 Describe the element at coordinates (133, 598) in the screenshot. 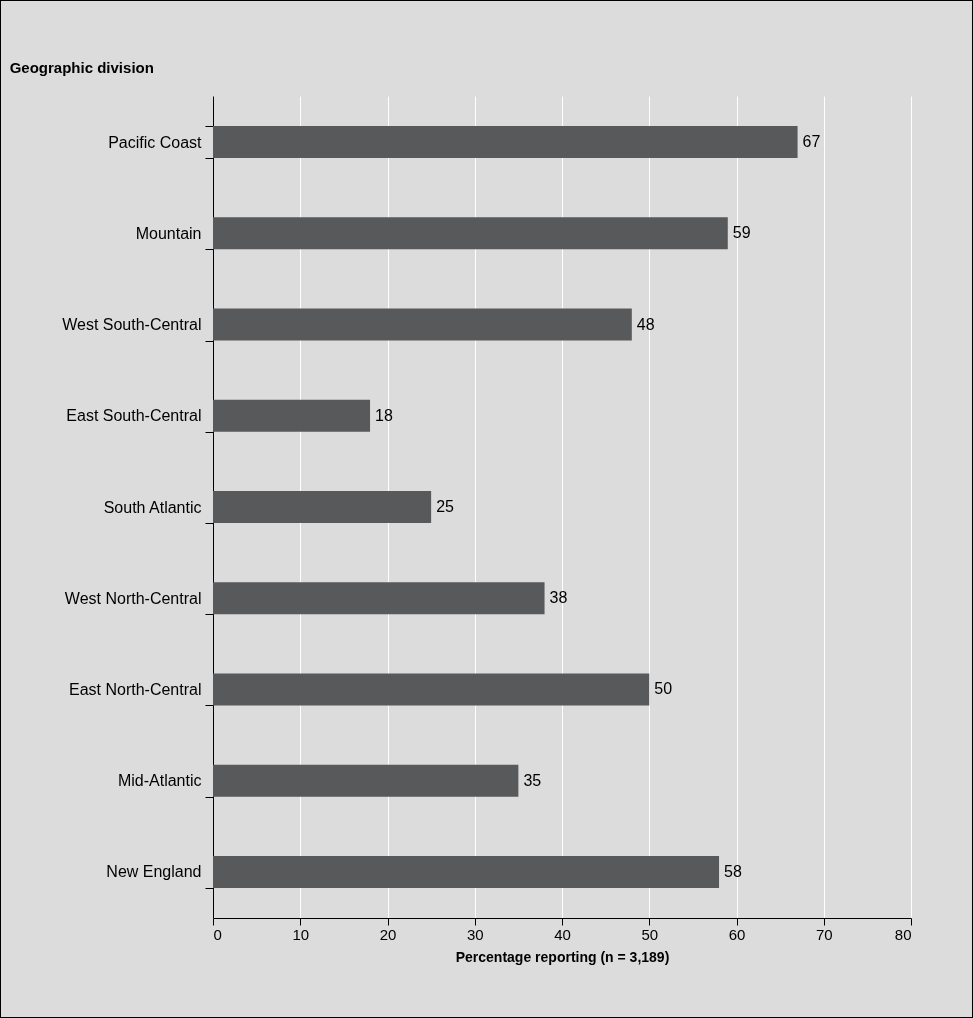

I see `y-tick-label: West North-Central` at that location.